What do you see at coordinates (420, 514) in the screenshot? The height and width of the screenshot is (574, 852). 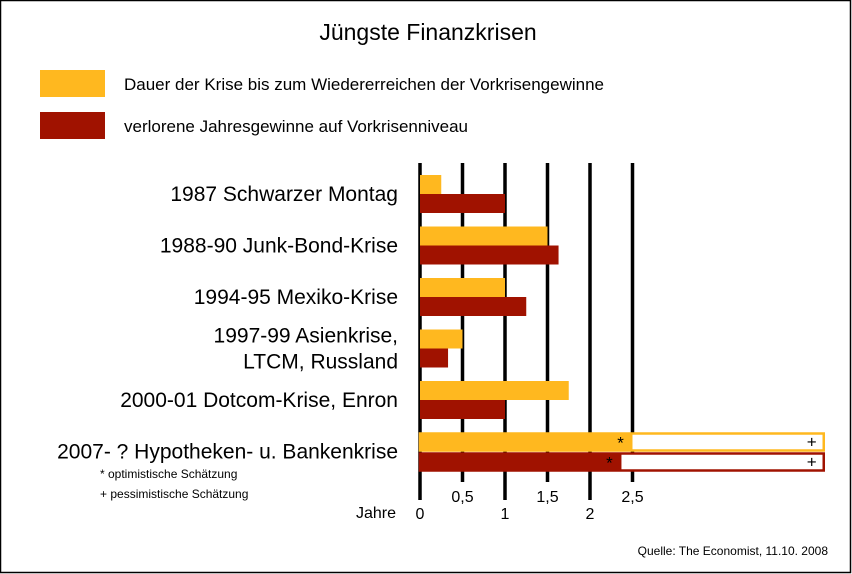 I see `tick-label: 0` at bounding box center [420, 514].